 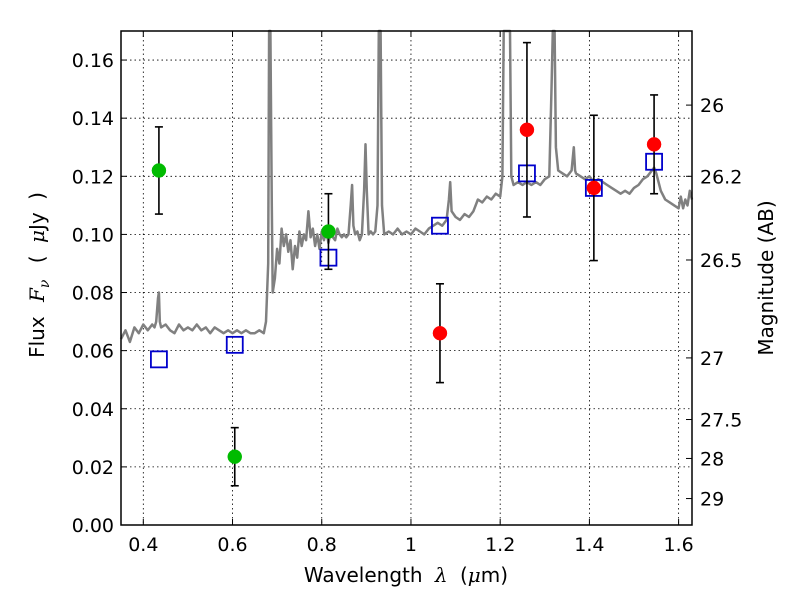 I want to click on mag-tick-label: 27, so click(x=712, y=359).